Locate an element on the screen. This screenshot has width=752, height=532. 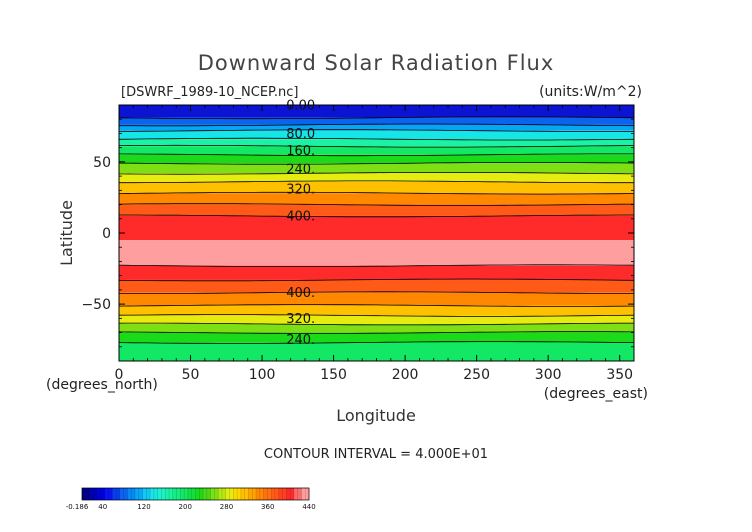
contour-label: 80.0 is located at coordinates (300, 134).